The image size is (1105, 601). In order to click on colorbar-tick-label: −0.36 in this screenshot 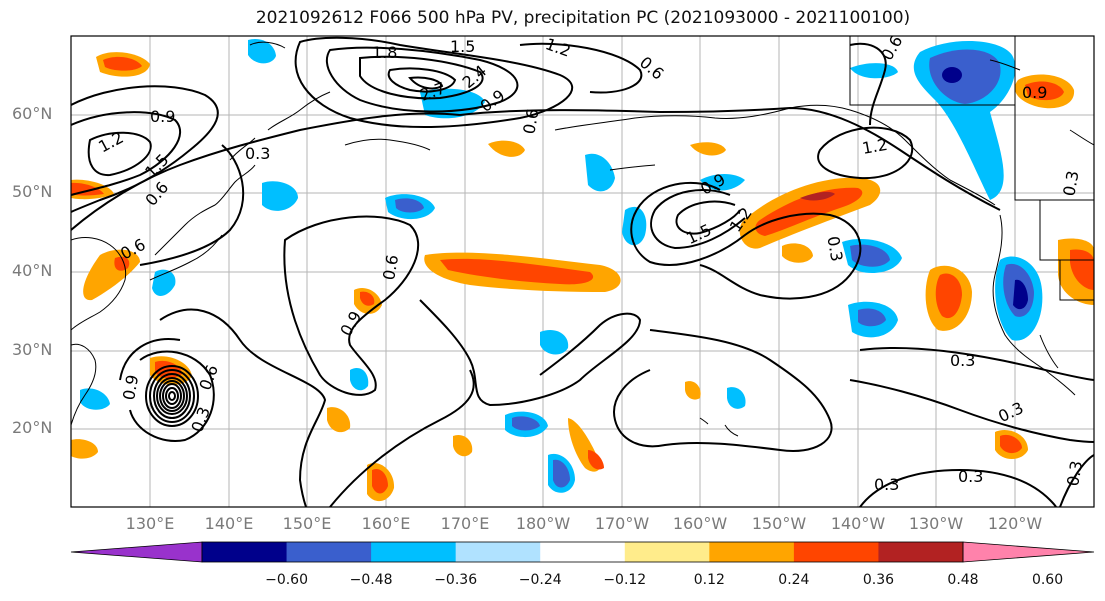, I will do `click(456, 580)`.